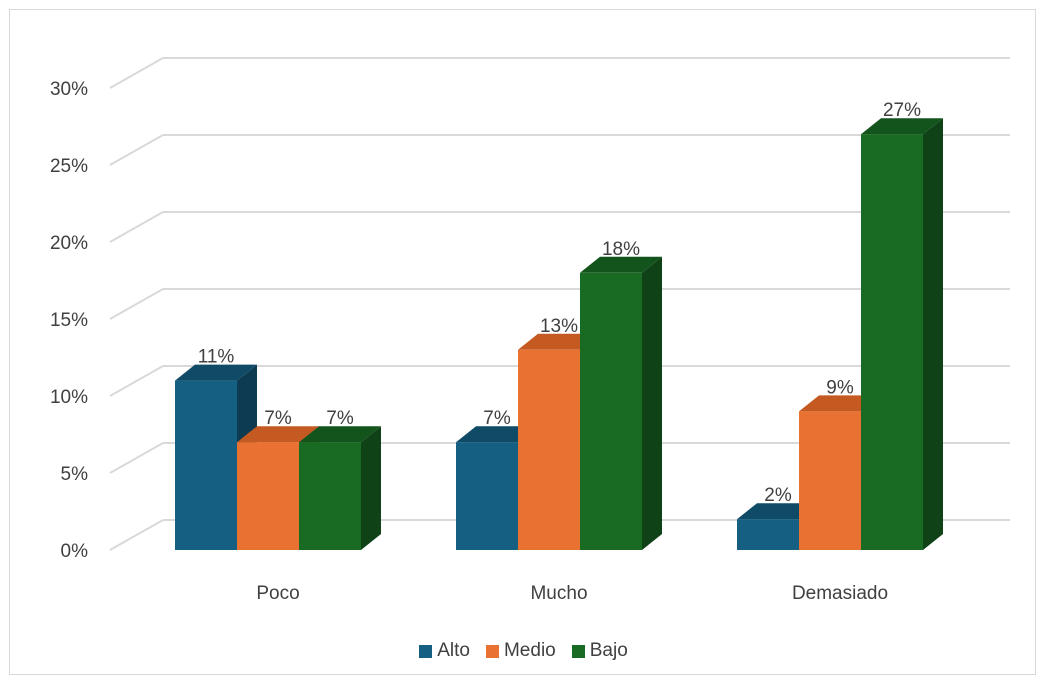 This screenshot has height=684, width=1047. Describe the element at coordinates (216, 357) in the screenshot. I see `data-label: 11%` at that location.